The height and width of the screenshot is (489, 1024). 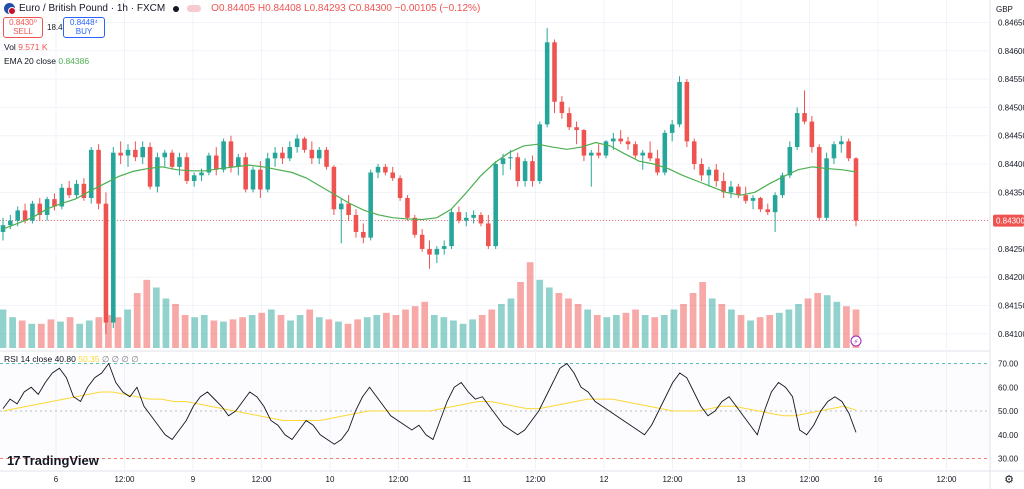 I want to click on volume-label: Vol, so click(x=10, y=47).